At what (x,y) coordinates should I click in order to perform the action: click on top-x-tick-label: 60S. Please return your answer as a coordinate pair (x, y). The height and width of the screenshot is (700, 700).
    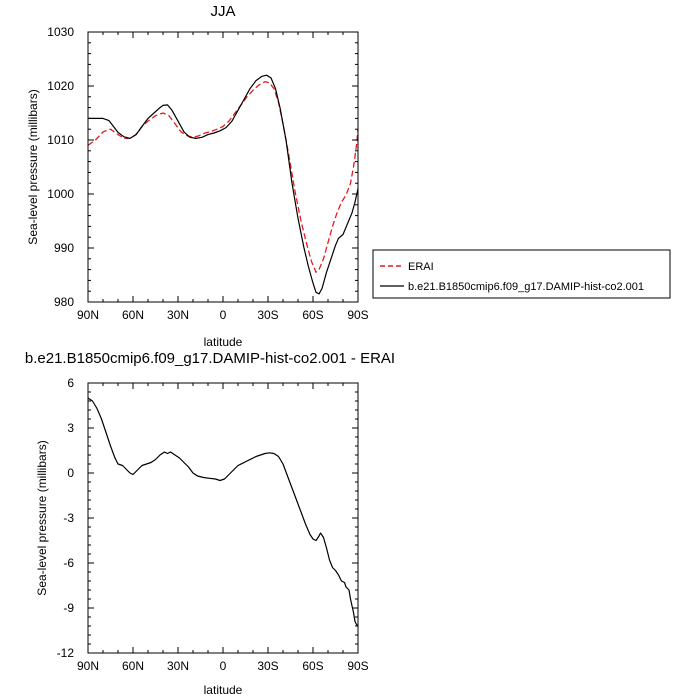
    Looking at the image, I should click on (312, 315).